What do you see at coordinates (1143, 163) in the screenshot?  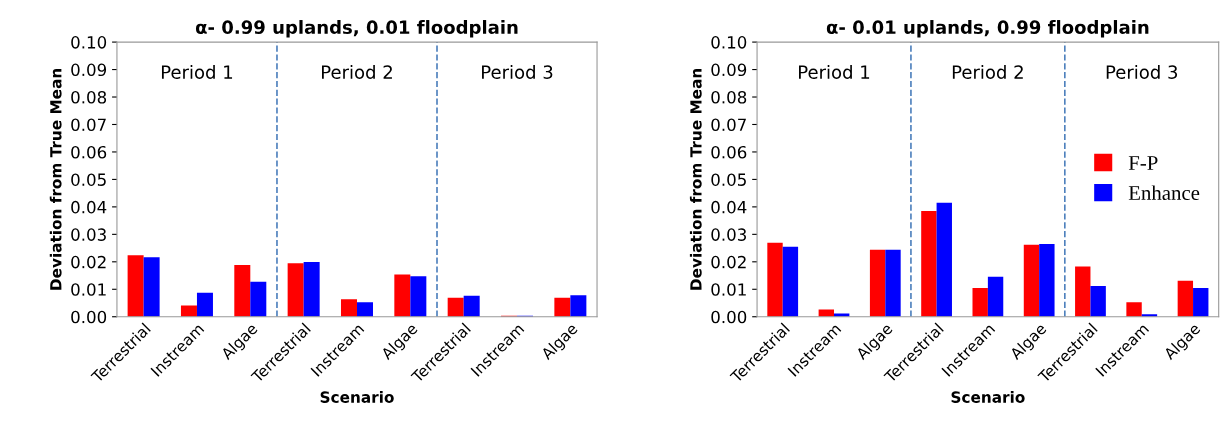 I see `legend-label: F-P` at bounding box center [1143, 163].